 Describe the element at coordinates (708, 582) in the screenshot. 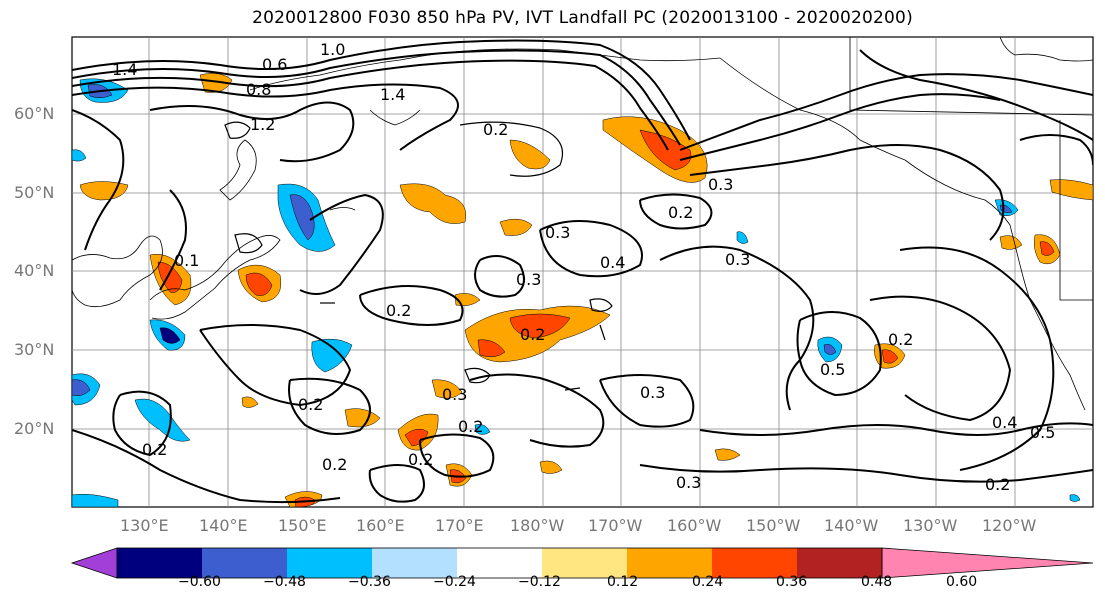

I see `colorbar-tick: 0.24` at that location.